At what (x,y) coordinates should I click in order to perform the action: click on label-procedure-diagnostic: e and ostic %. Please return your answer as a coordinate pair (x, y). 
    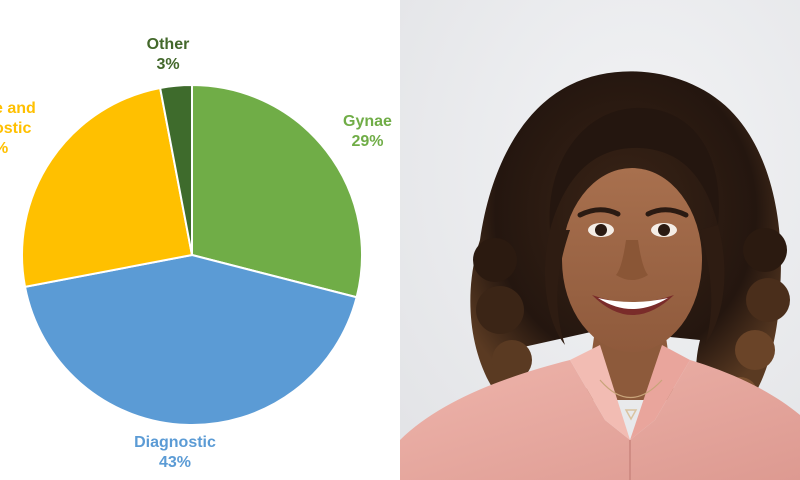
    Looking at the image, I should click on (32, 129).